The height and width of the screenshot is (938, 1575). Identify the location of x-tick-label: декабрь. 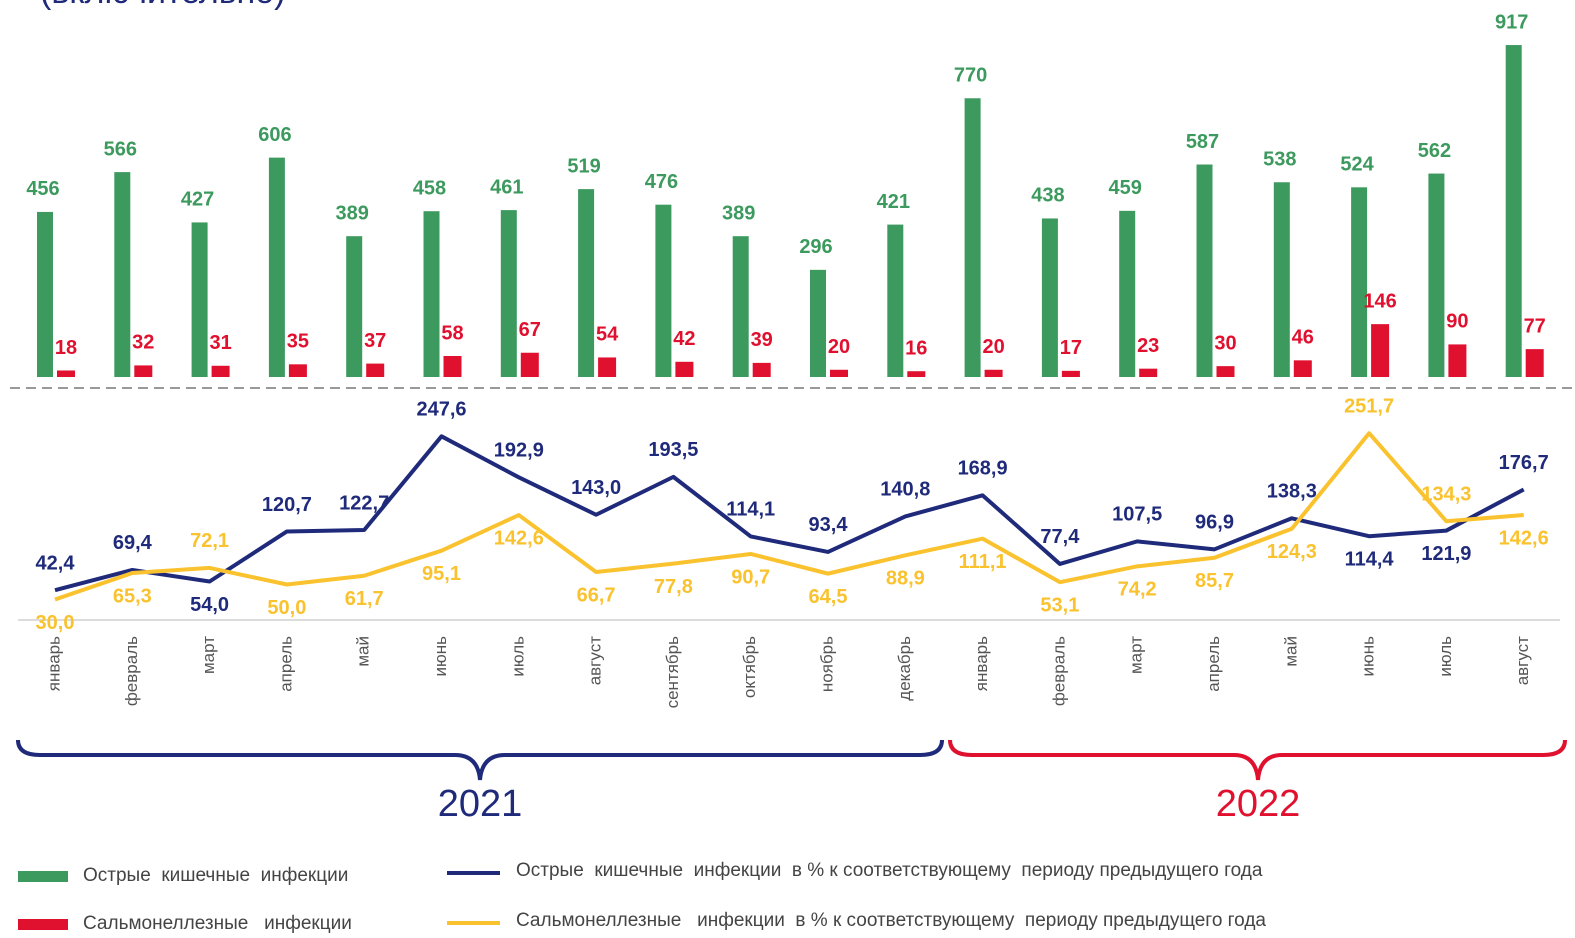
(904, 668).